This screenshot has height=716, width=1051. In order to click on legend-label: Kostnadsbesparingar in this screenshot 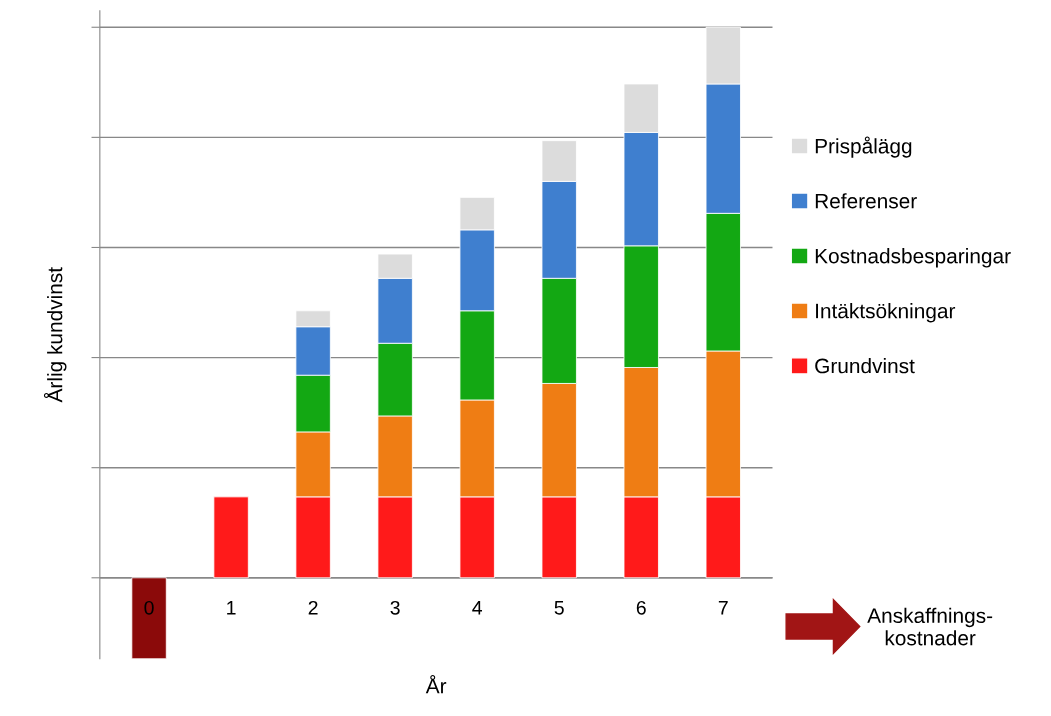, I will do `click(913, 258)`.